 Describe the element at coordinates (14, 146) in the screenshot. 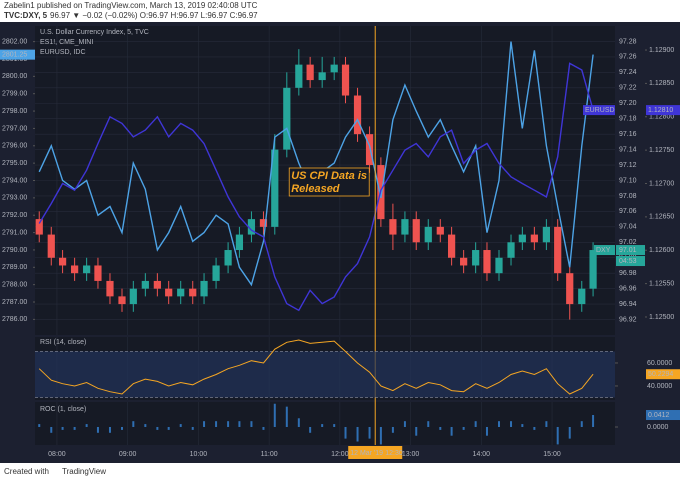

I see `es-tick-label: 2796.00` at that location.